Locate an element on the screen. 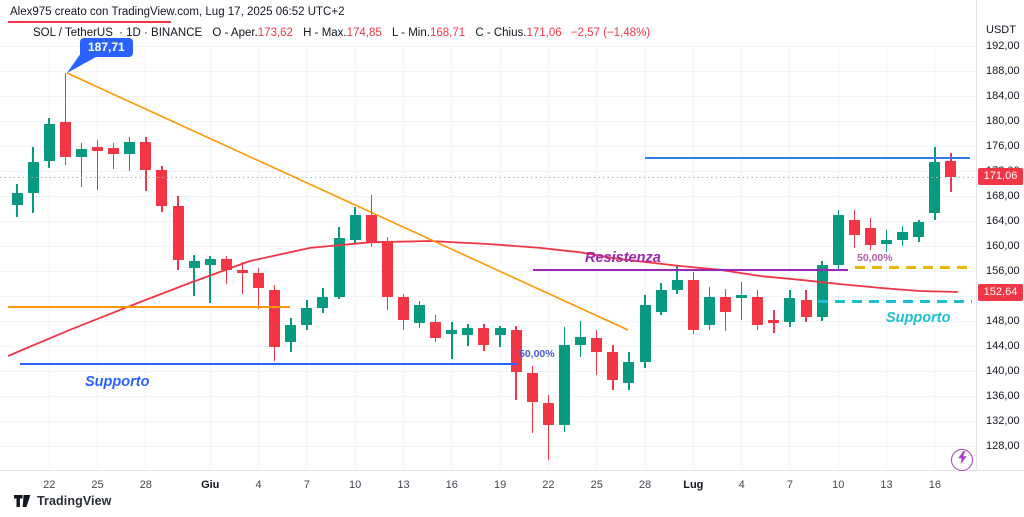 This screenshot has height=517, width=1024. tradingview-logo-text: TradingView is located at coordinates (74, 501).